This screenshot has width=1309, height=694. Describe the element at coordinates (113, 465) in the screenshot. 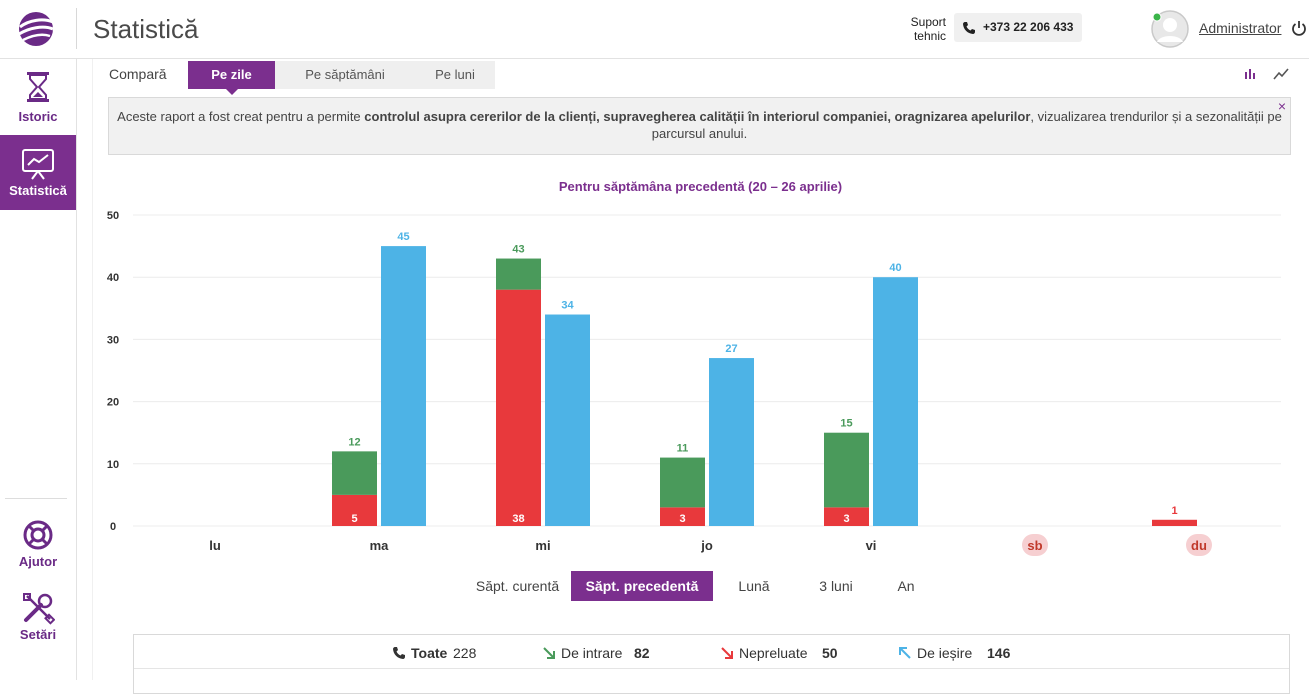

I see `y-tick-label: 10` at that location.